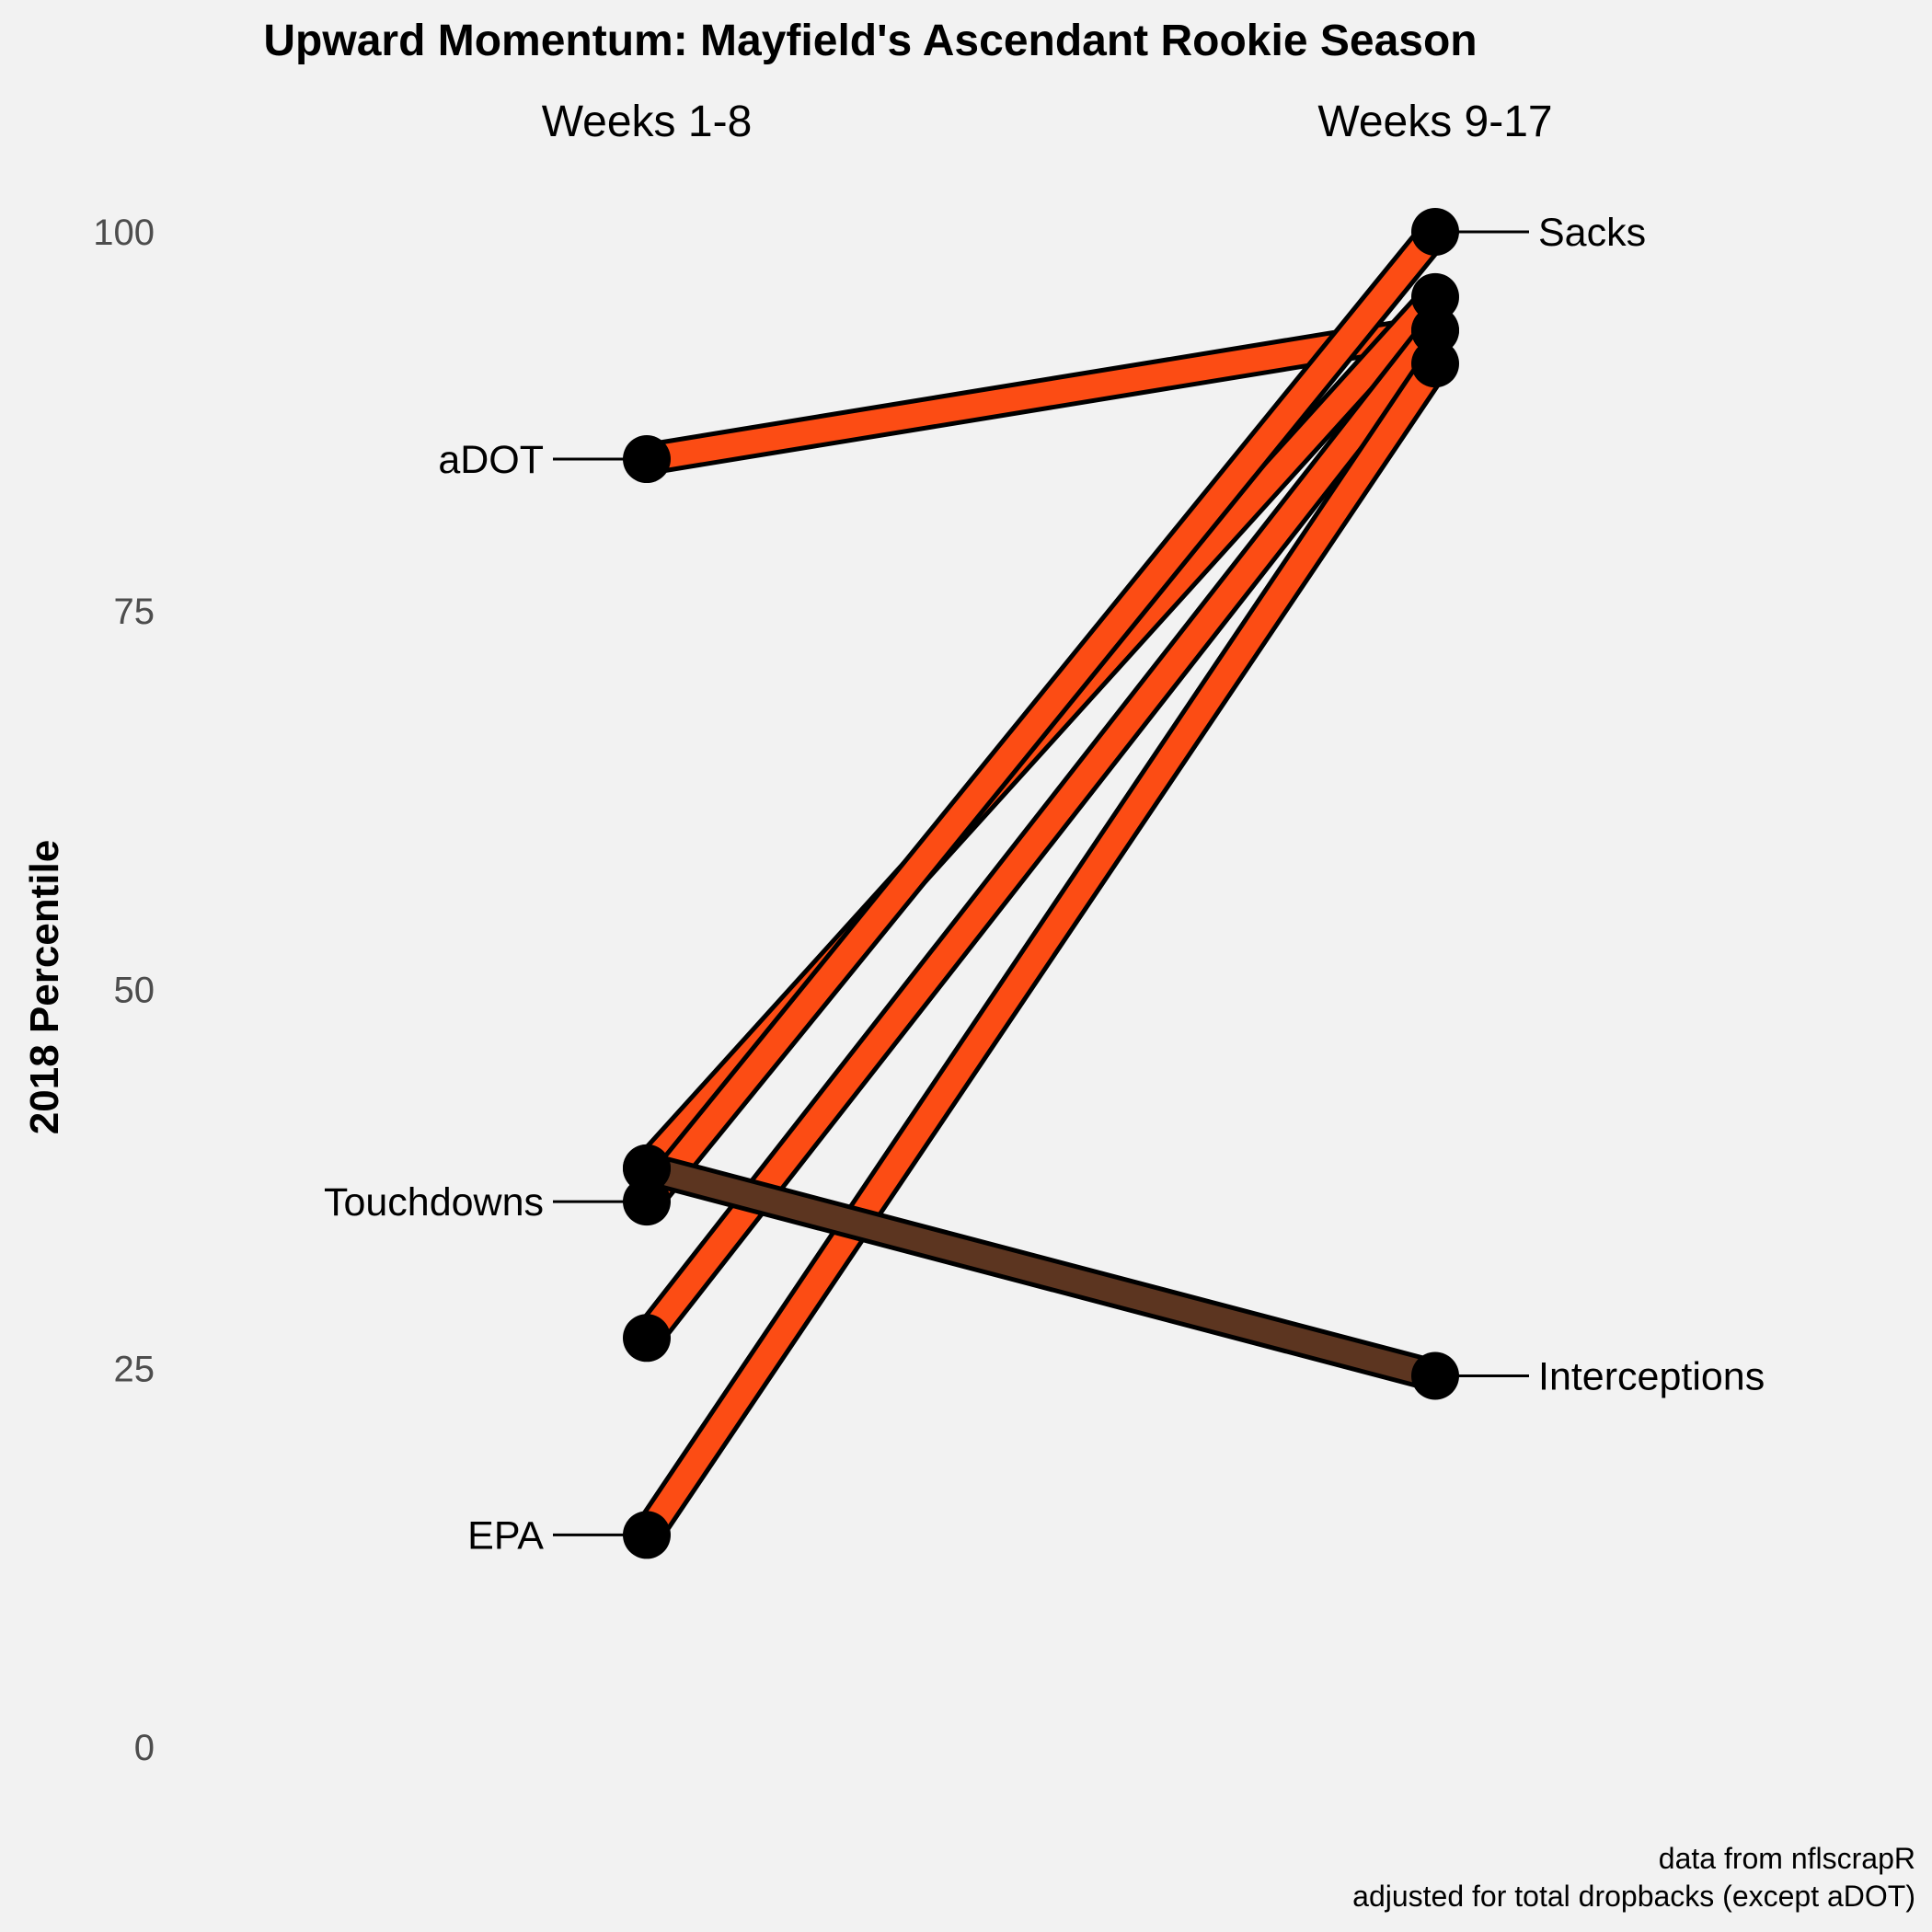  I want to click on caption-line-1: data from nflscrapR, so click(1787, 1858).